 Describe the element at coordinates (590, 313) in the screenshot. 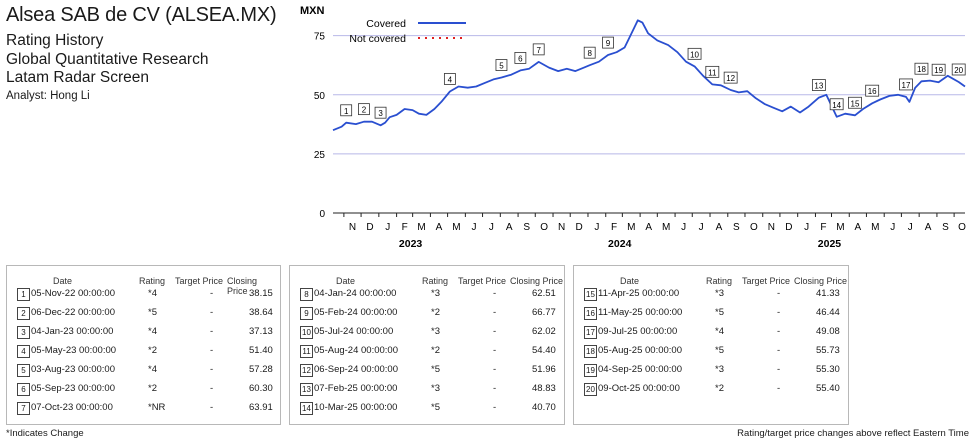

I see `row-number: 16` at that location.